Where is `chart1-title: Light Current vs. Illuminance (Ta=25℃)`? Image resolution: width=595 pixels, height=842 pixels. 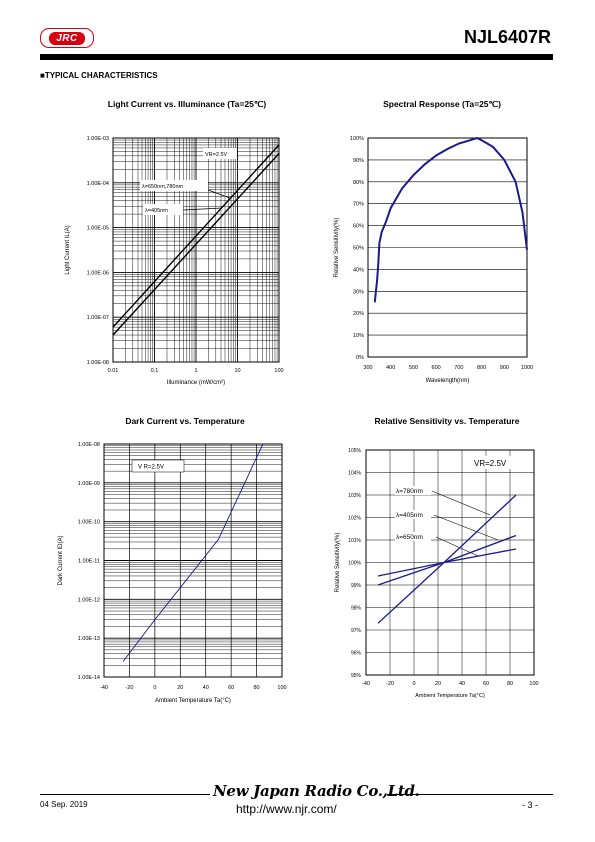 chart1-title: Light Current vs. Illuminance (Ta=25℃) is located at coordinates (187, 104).